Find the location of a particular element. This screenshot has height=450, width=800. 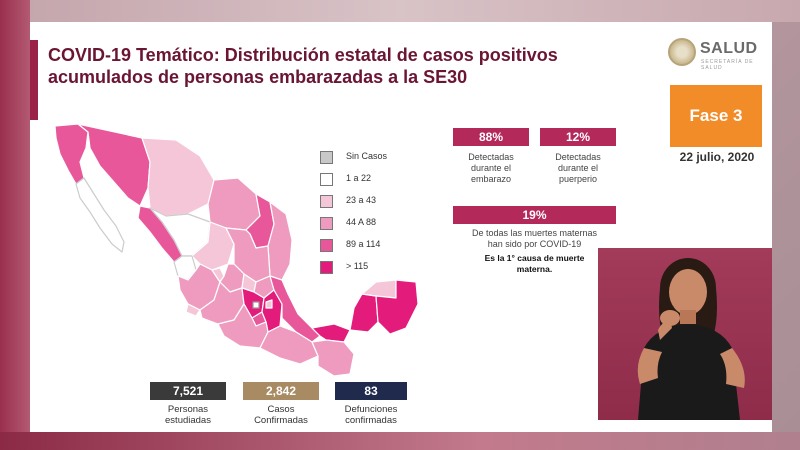

state-baja-california is located at coordinates (71, 154).